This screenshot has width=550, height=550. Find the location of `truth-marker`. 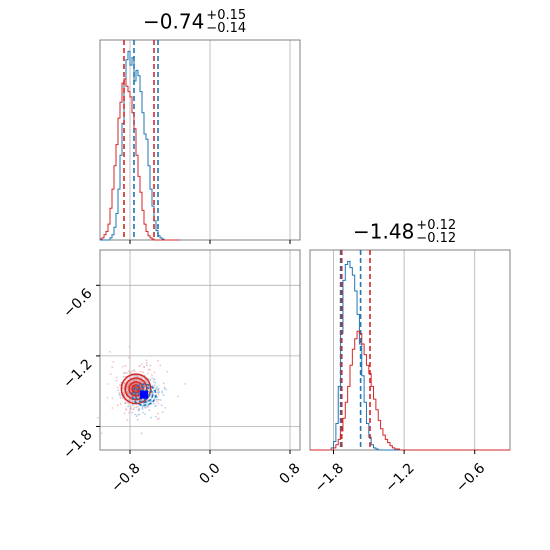

truth-marker is located at coordinates (144, 394).